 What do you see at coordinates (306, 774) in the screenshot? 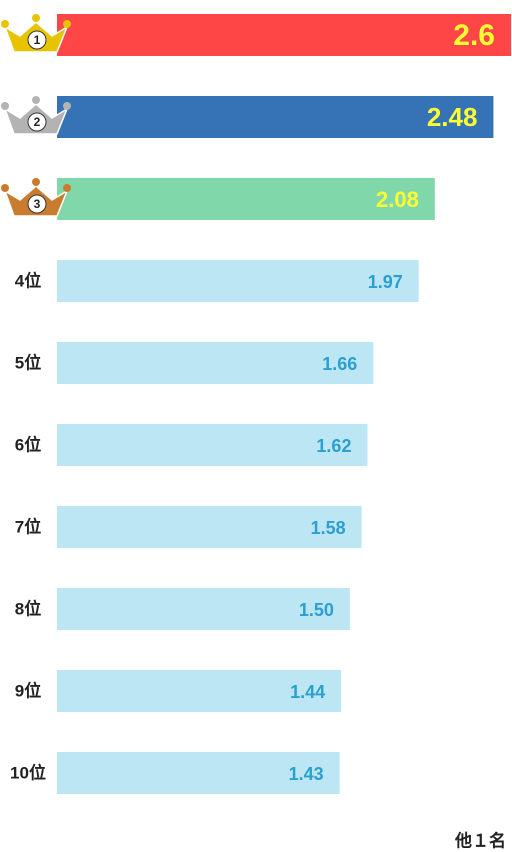
I see `value-label: 1.43` at bounding box center [306, 774].